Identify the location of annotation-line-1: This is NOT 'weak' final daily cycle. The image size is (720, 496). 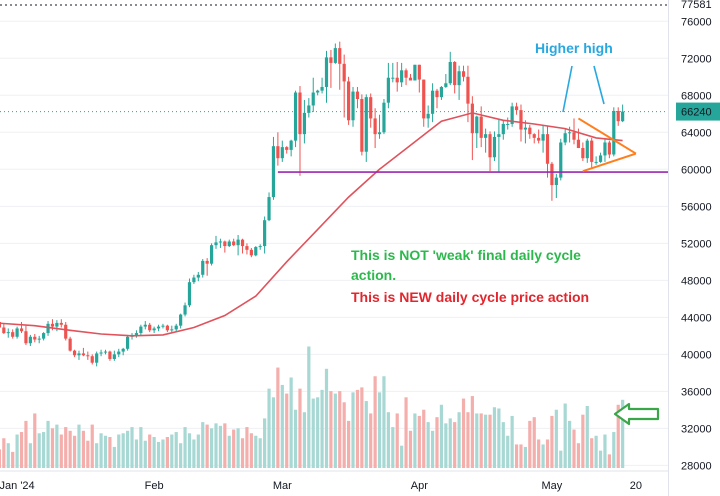
(466, 255).